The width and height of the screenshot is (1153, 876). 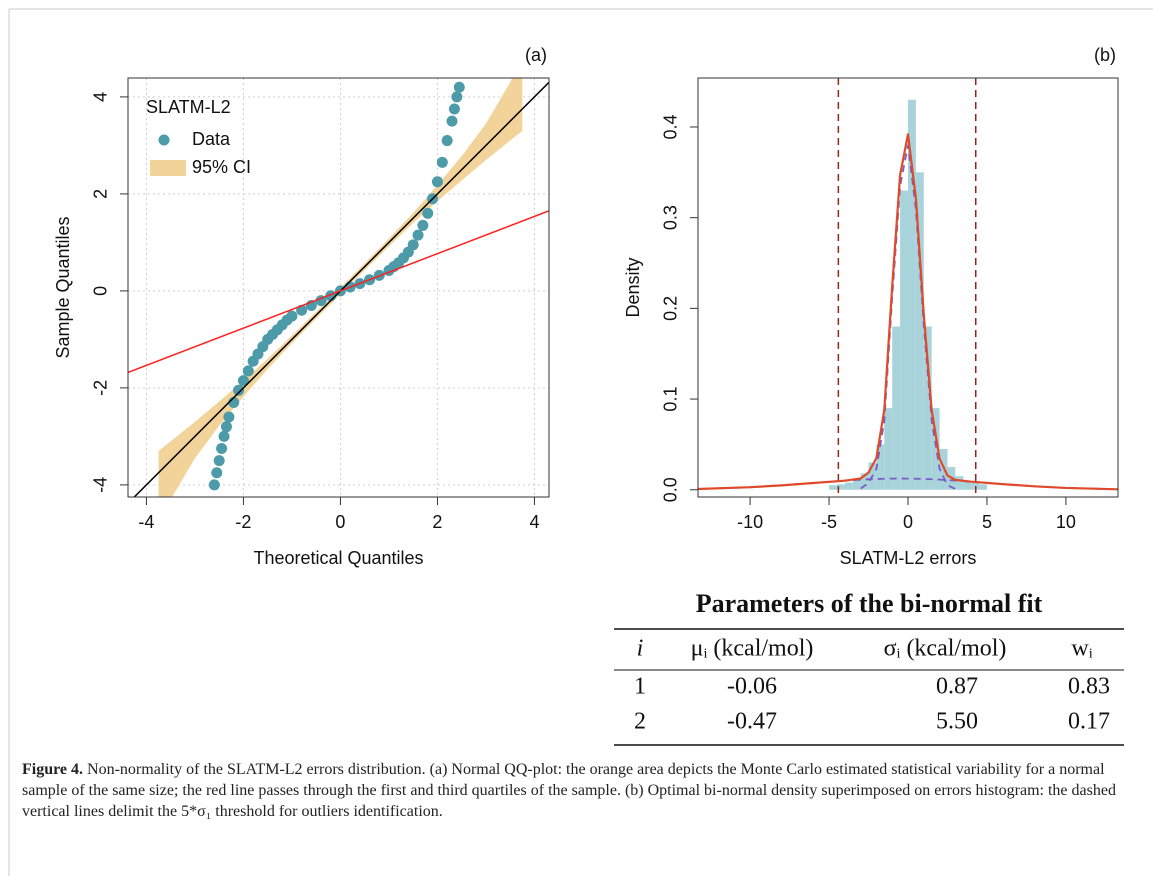 I want to click on table-cell: 1, so click(x=640, y=687).